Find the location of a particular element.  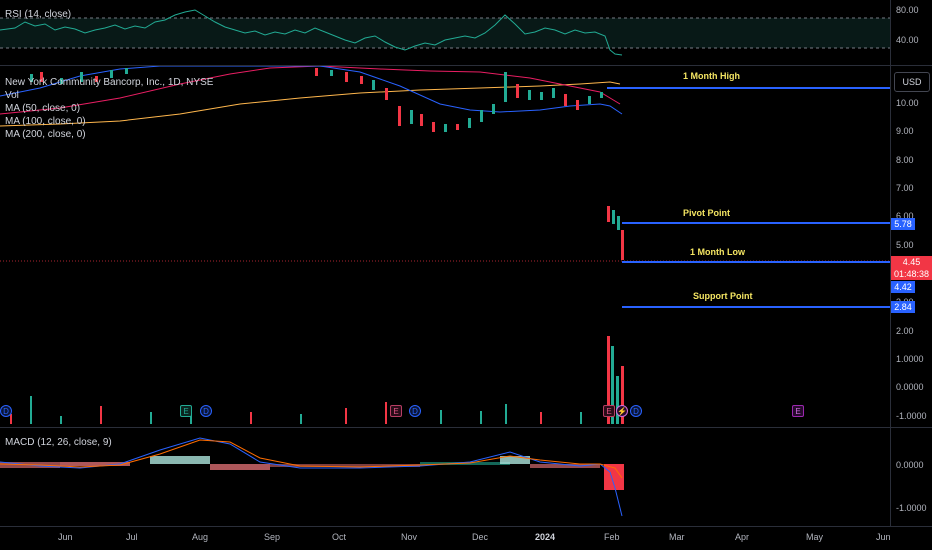

price-tick: 0.0000 is located at coordinates (910, 387).